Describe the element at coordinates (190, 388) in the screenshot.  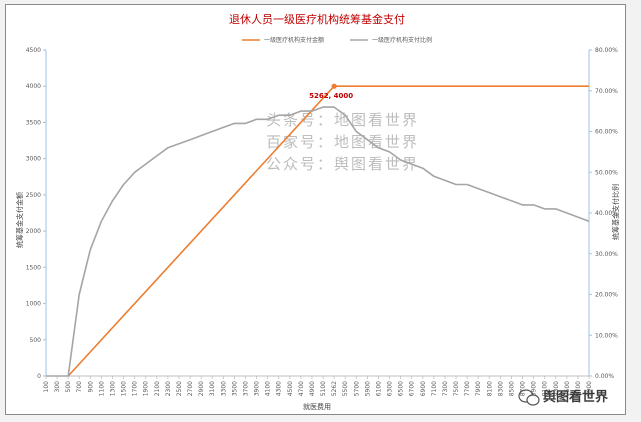
I see `x-tick-label: 2700` at that location.